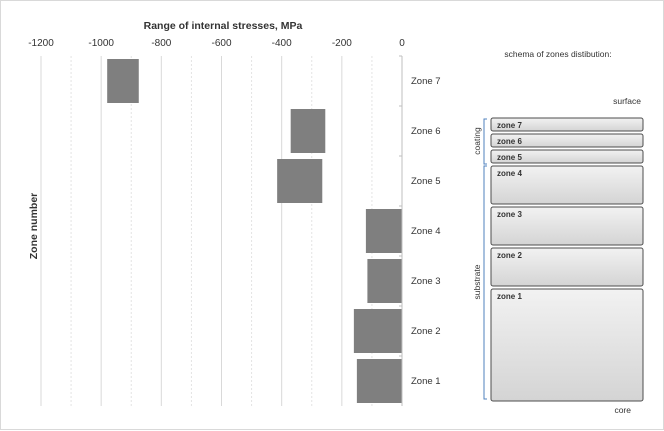 The width and height of the screenshot is (664, 431). I want to click on core-label: core, so click(622, 410).